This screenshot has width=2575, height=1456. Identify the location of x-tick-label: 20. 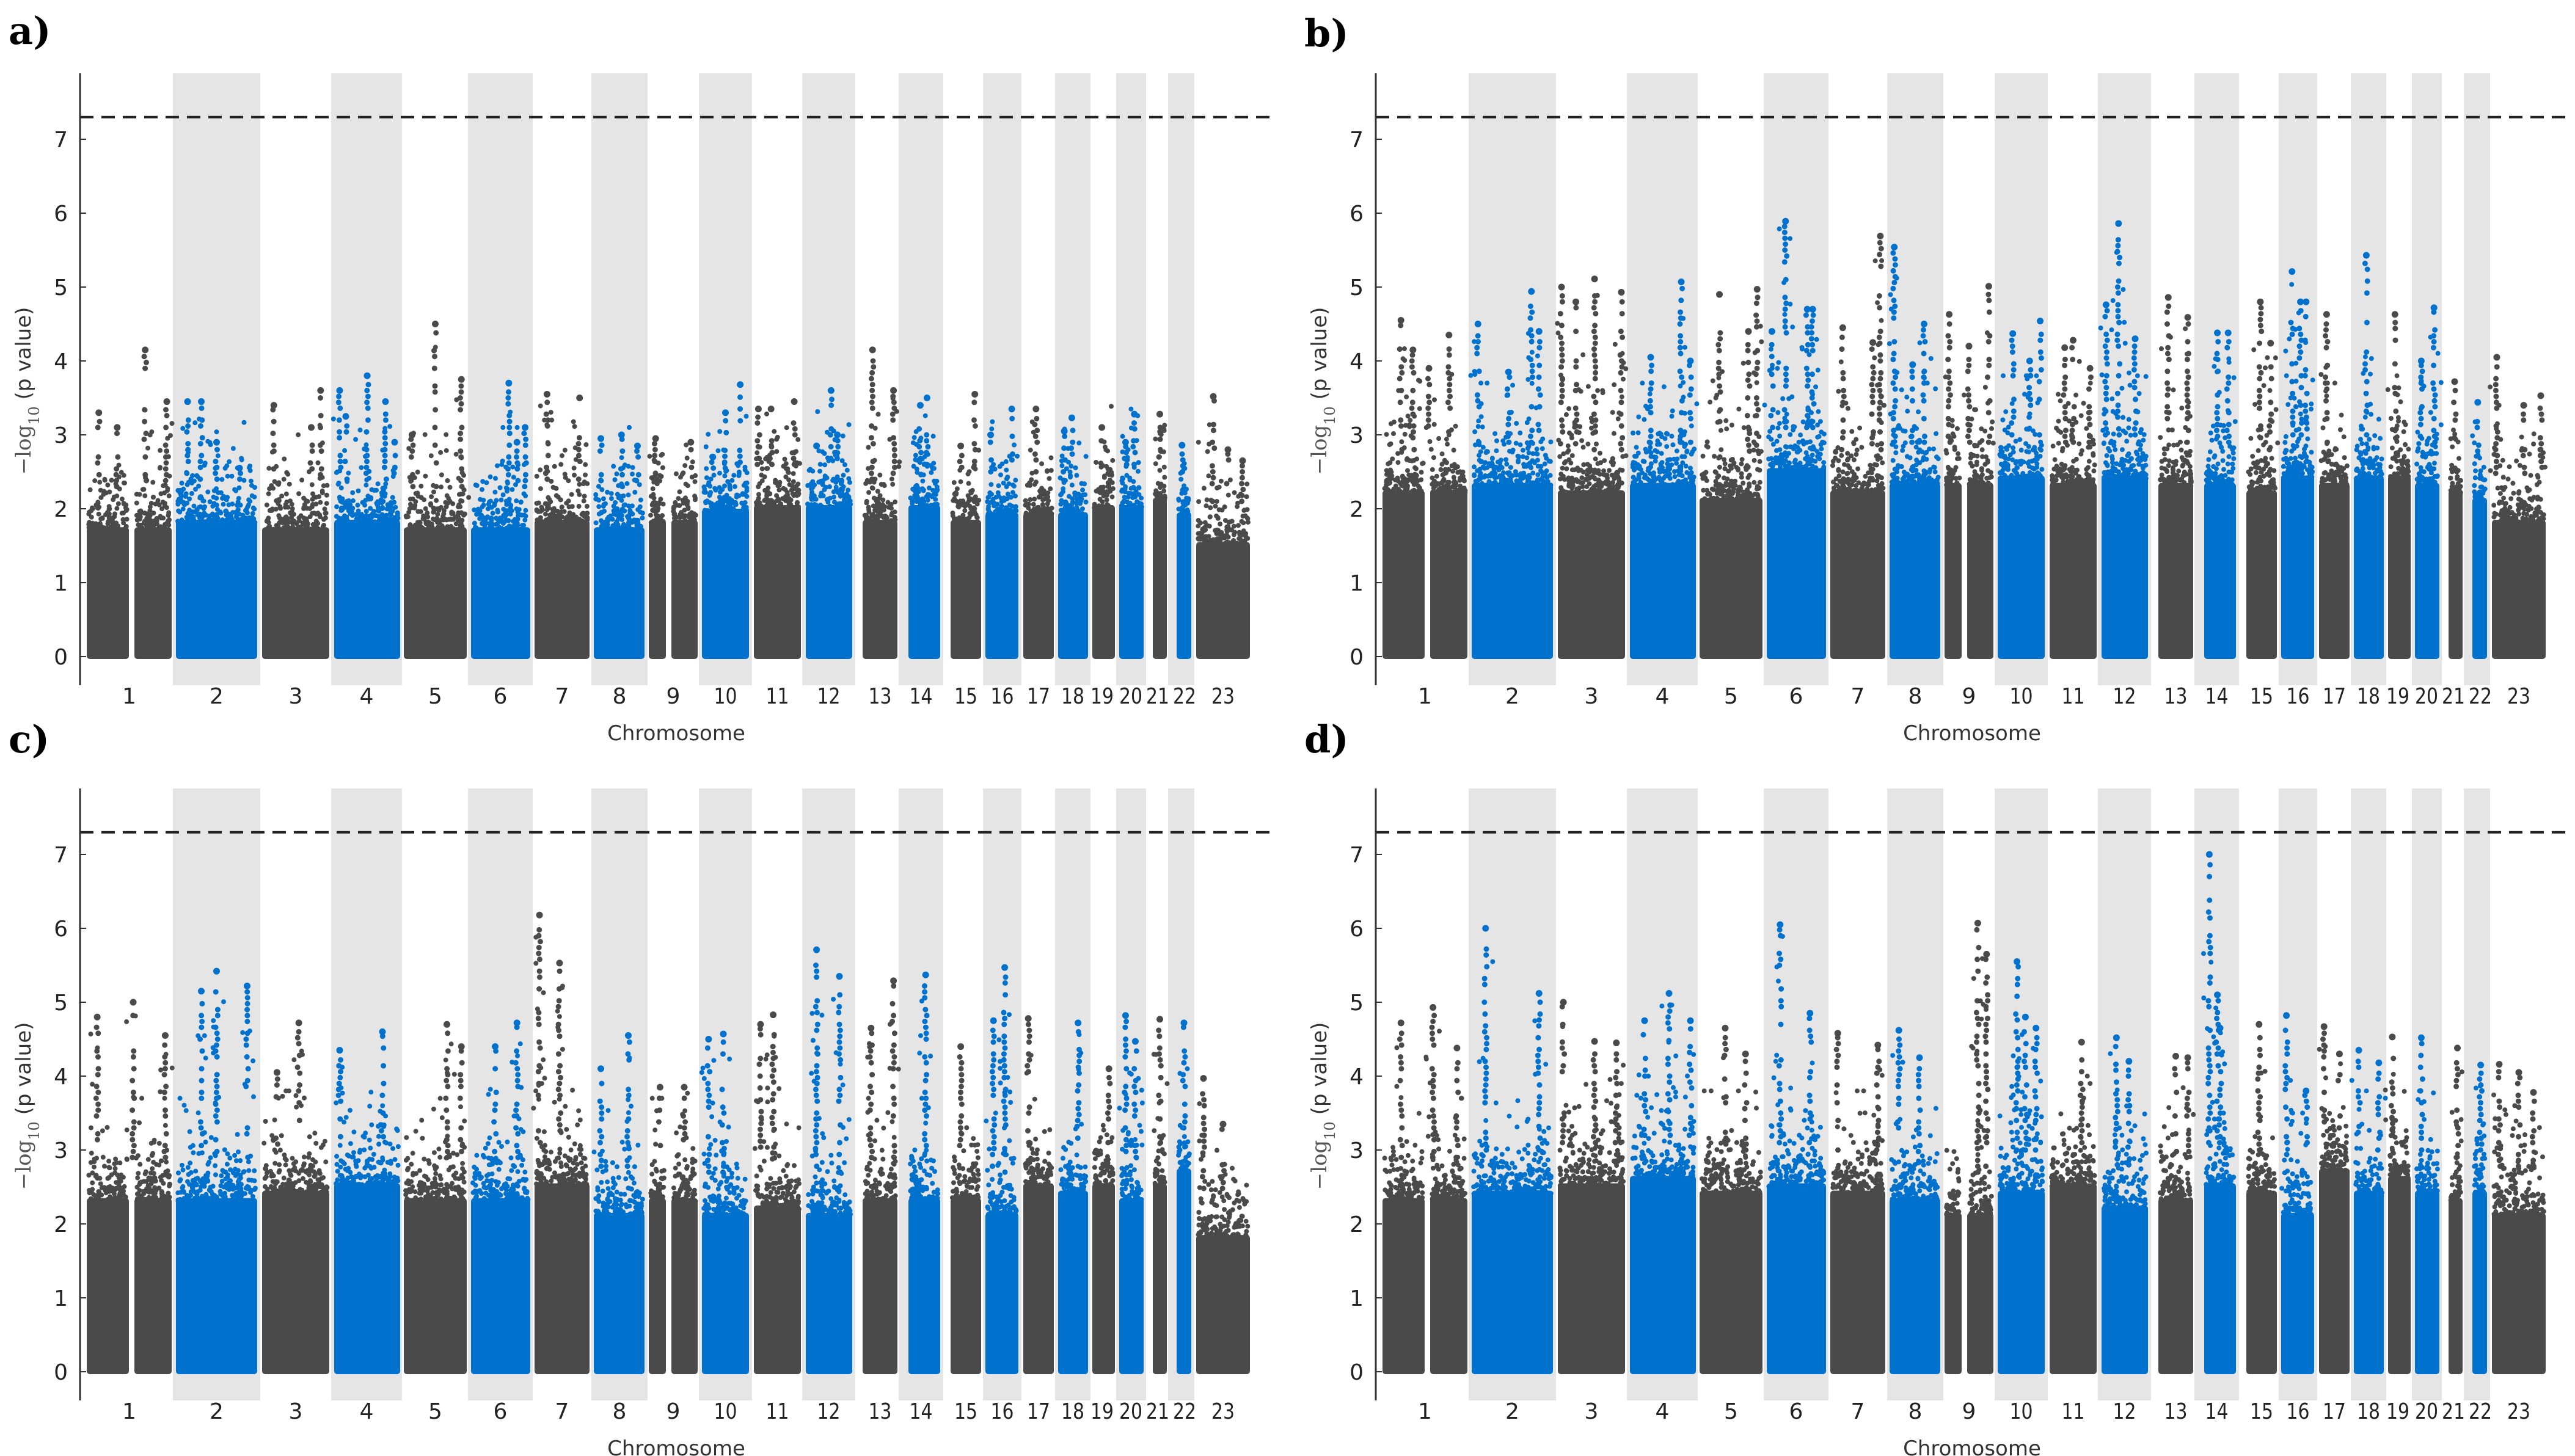
(1130, 696).